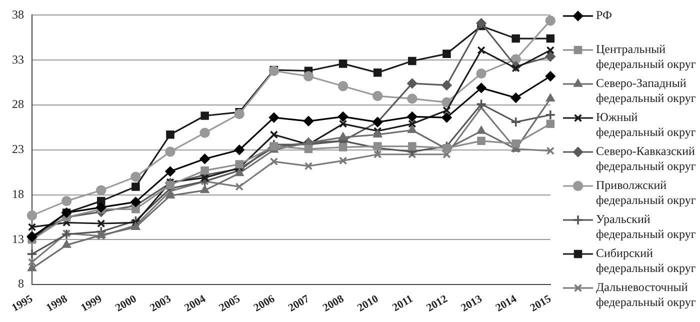 The height and width of the screenshot is (322, 700). I want to click on x-tick-label: 2006, so click(265, 303).